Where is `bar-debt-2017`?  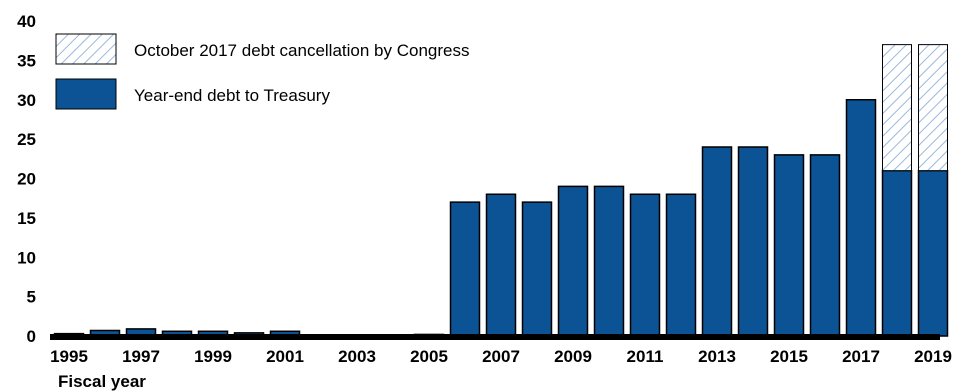 bar-debt-2017 is located at coordinates (861, 218).